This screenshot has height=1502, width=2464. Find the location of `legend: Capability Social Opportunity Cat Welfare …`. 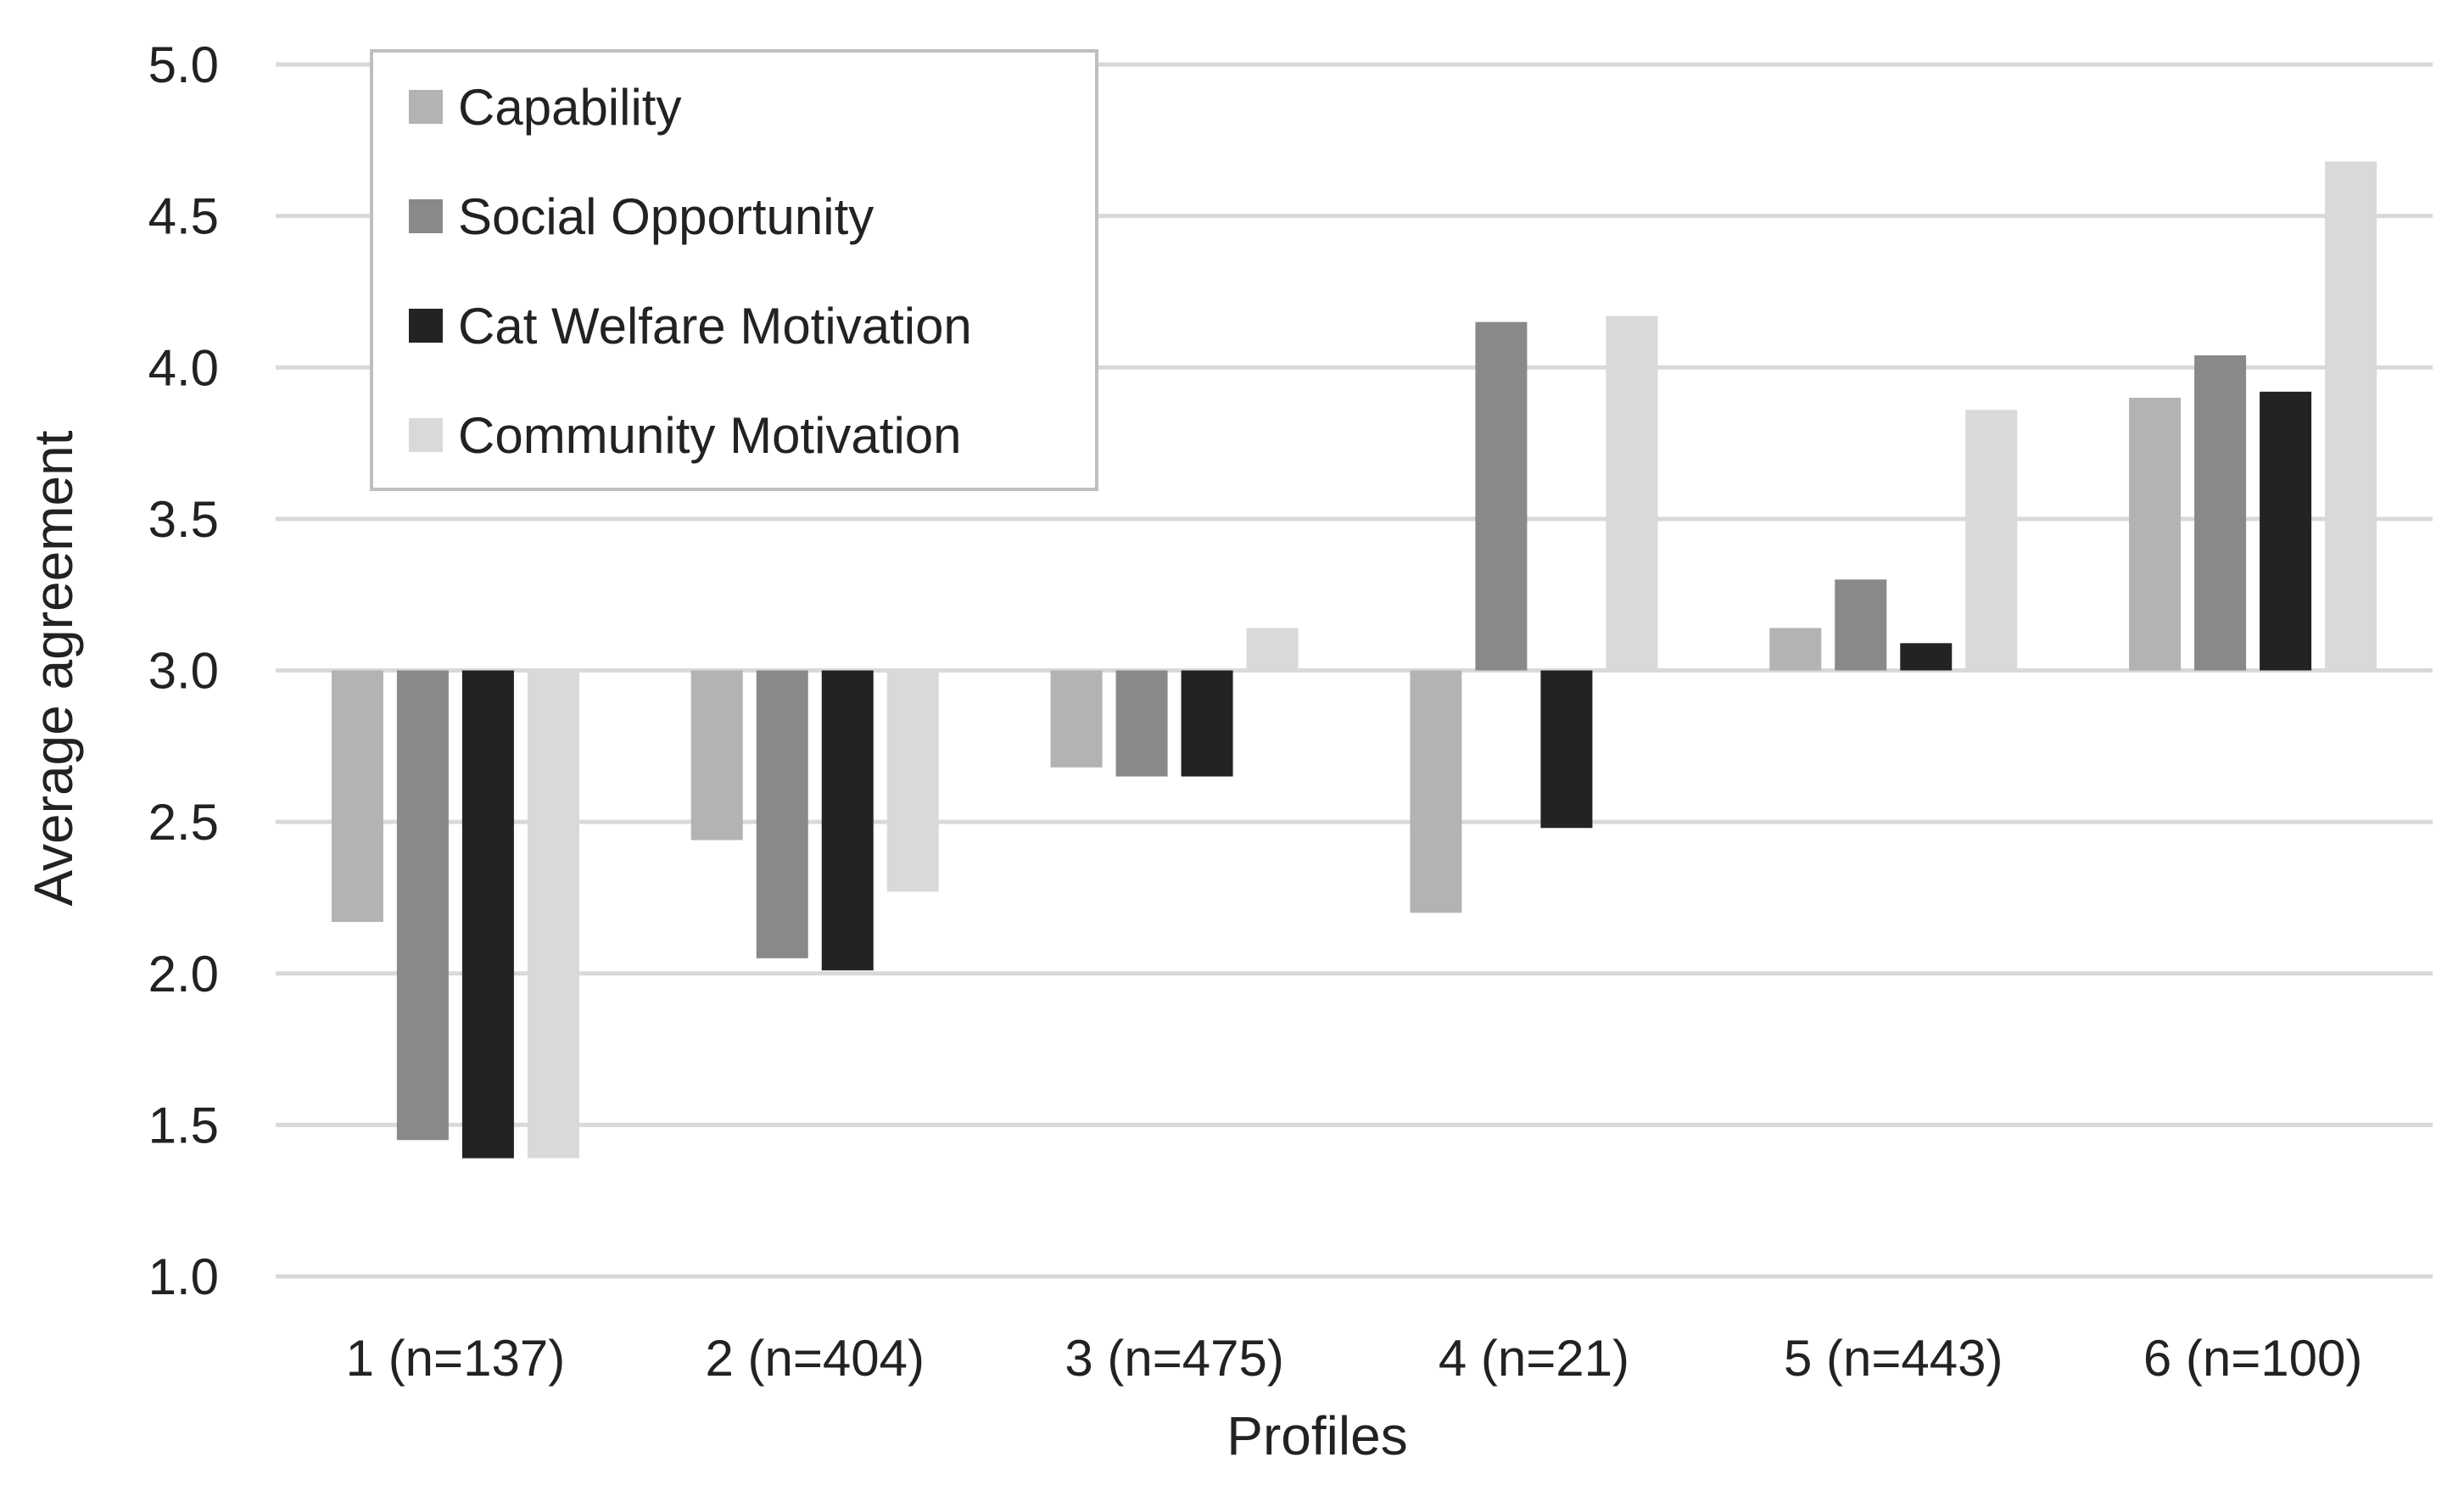

legend: Capability Social Opportunity Cat Welfare … is located at coordinates (734, 270).